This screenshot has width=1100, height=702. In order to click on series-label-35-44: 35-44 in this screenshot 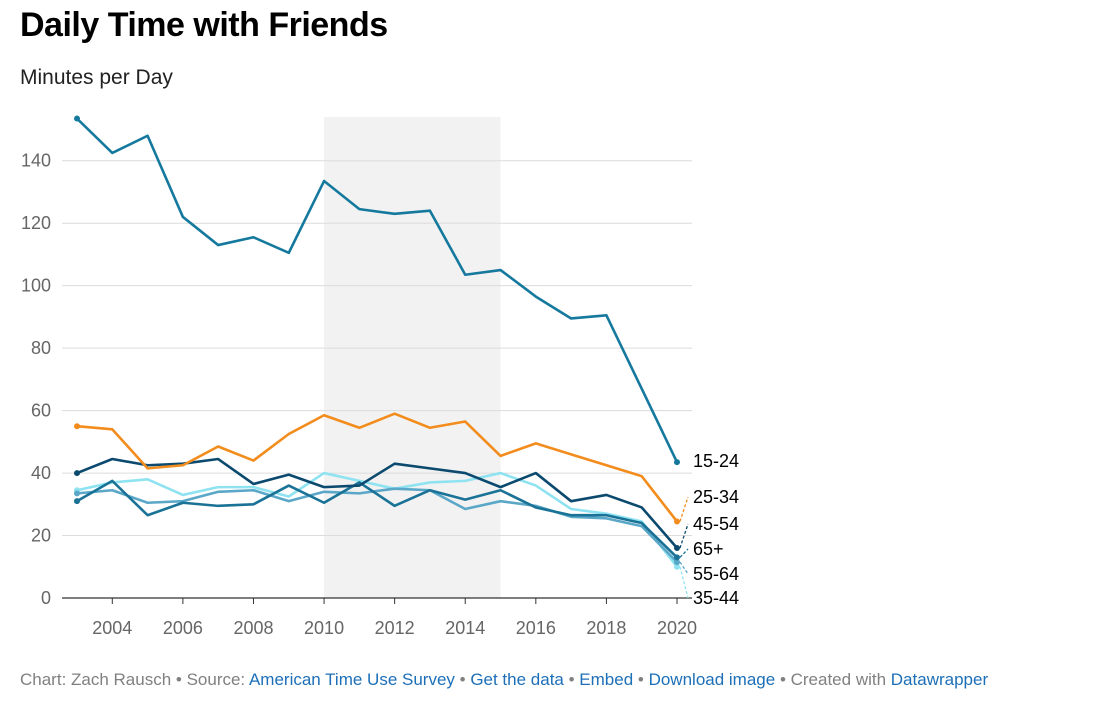, I will do `click(716, 598)`.